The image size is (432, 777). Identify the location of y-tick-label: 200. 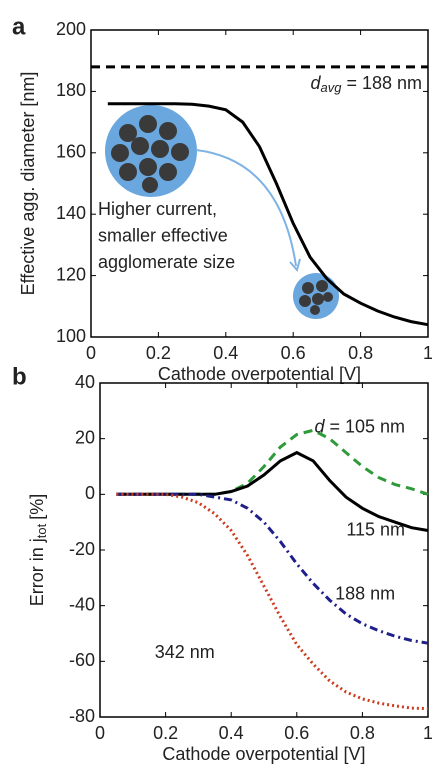
(71, 29).